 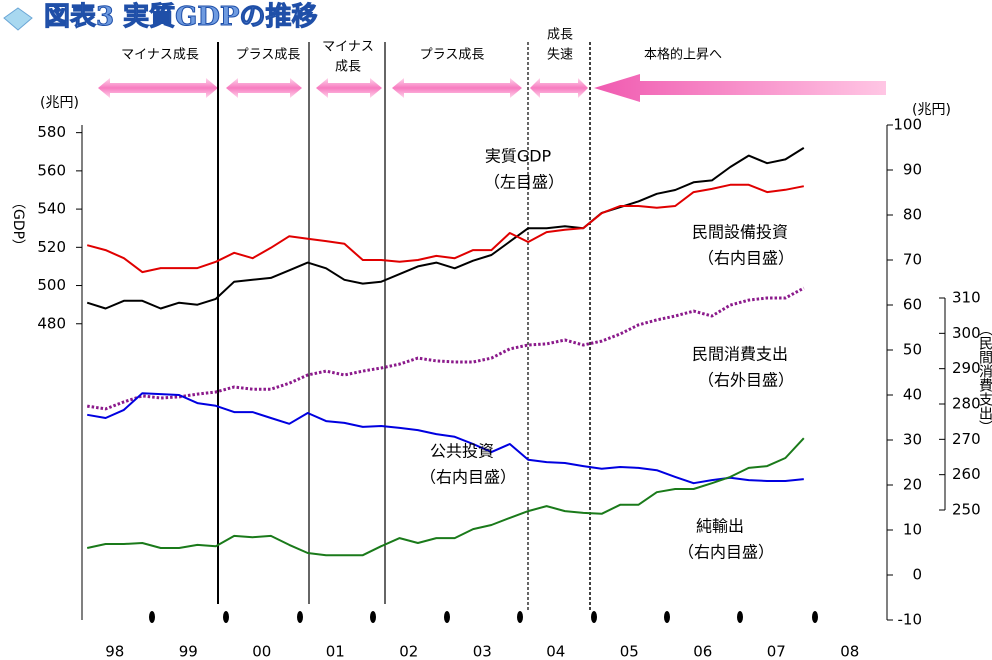 What do you see at coordinates (555, 651) in the screenshot?
I see `x-tick-label: 04` at bounding box center [555, 651].